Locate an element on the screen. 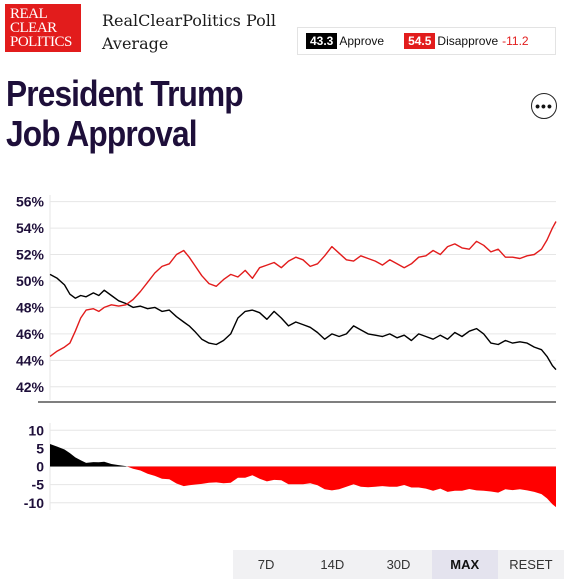 The width and height of the screenshot is (564, 579). bottom-y-tick-label: -10 is located at coordinates (34, 503).